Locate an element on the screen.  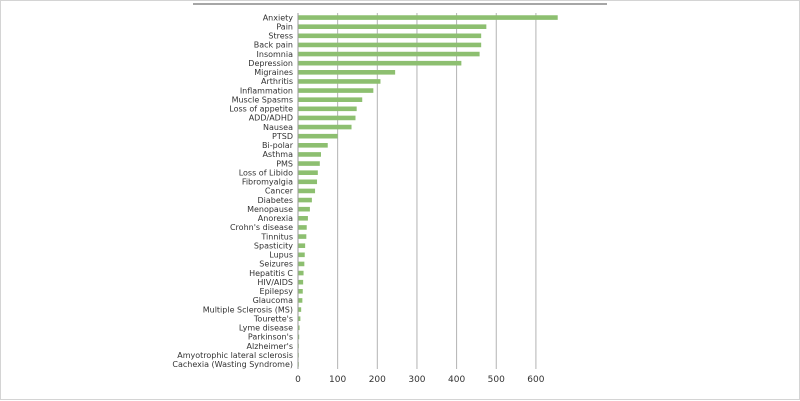
category-label: Anorexia is located at coordinates (275, 218).